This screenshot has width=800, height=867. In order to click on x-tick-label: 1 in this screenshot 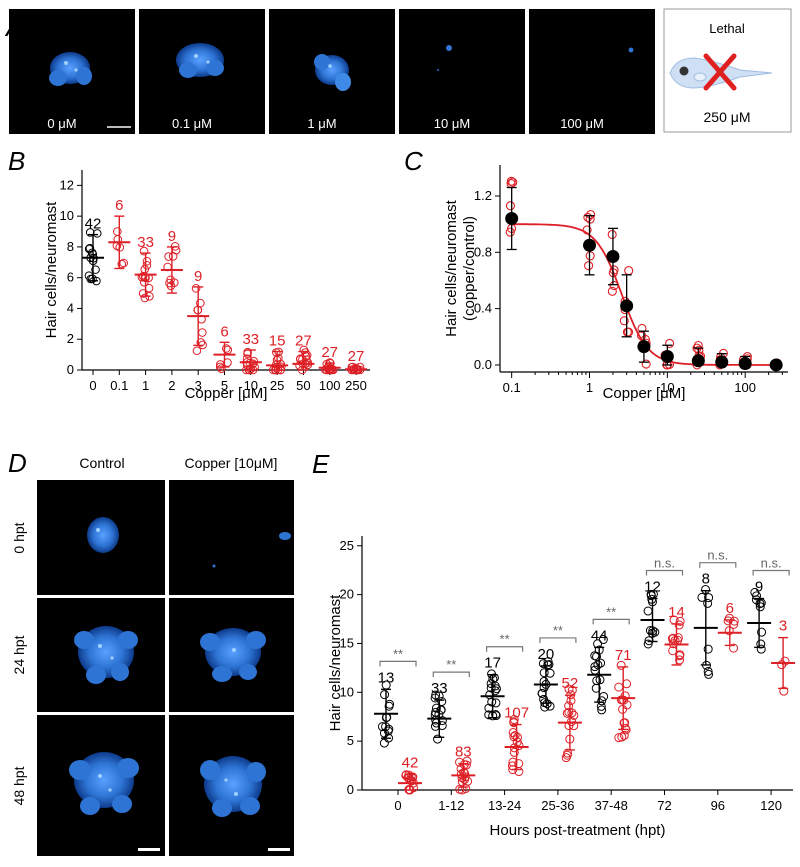, I will do `click(145, 385)`.